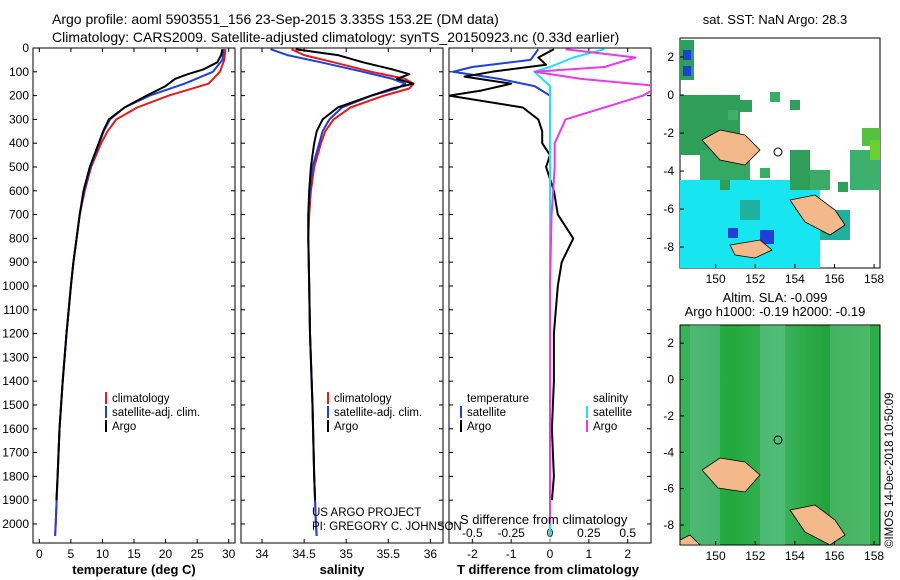  What do you see at coordinates (15, 286) in the screenshot?
I see `y-tick-label: 1000` at bounding box center [15, 286].